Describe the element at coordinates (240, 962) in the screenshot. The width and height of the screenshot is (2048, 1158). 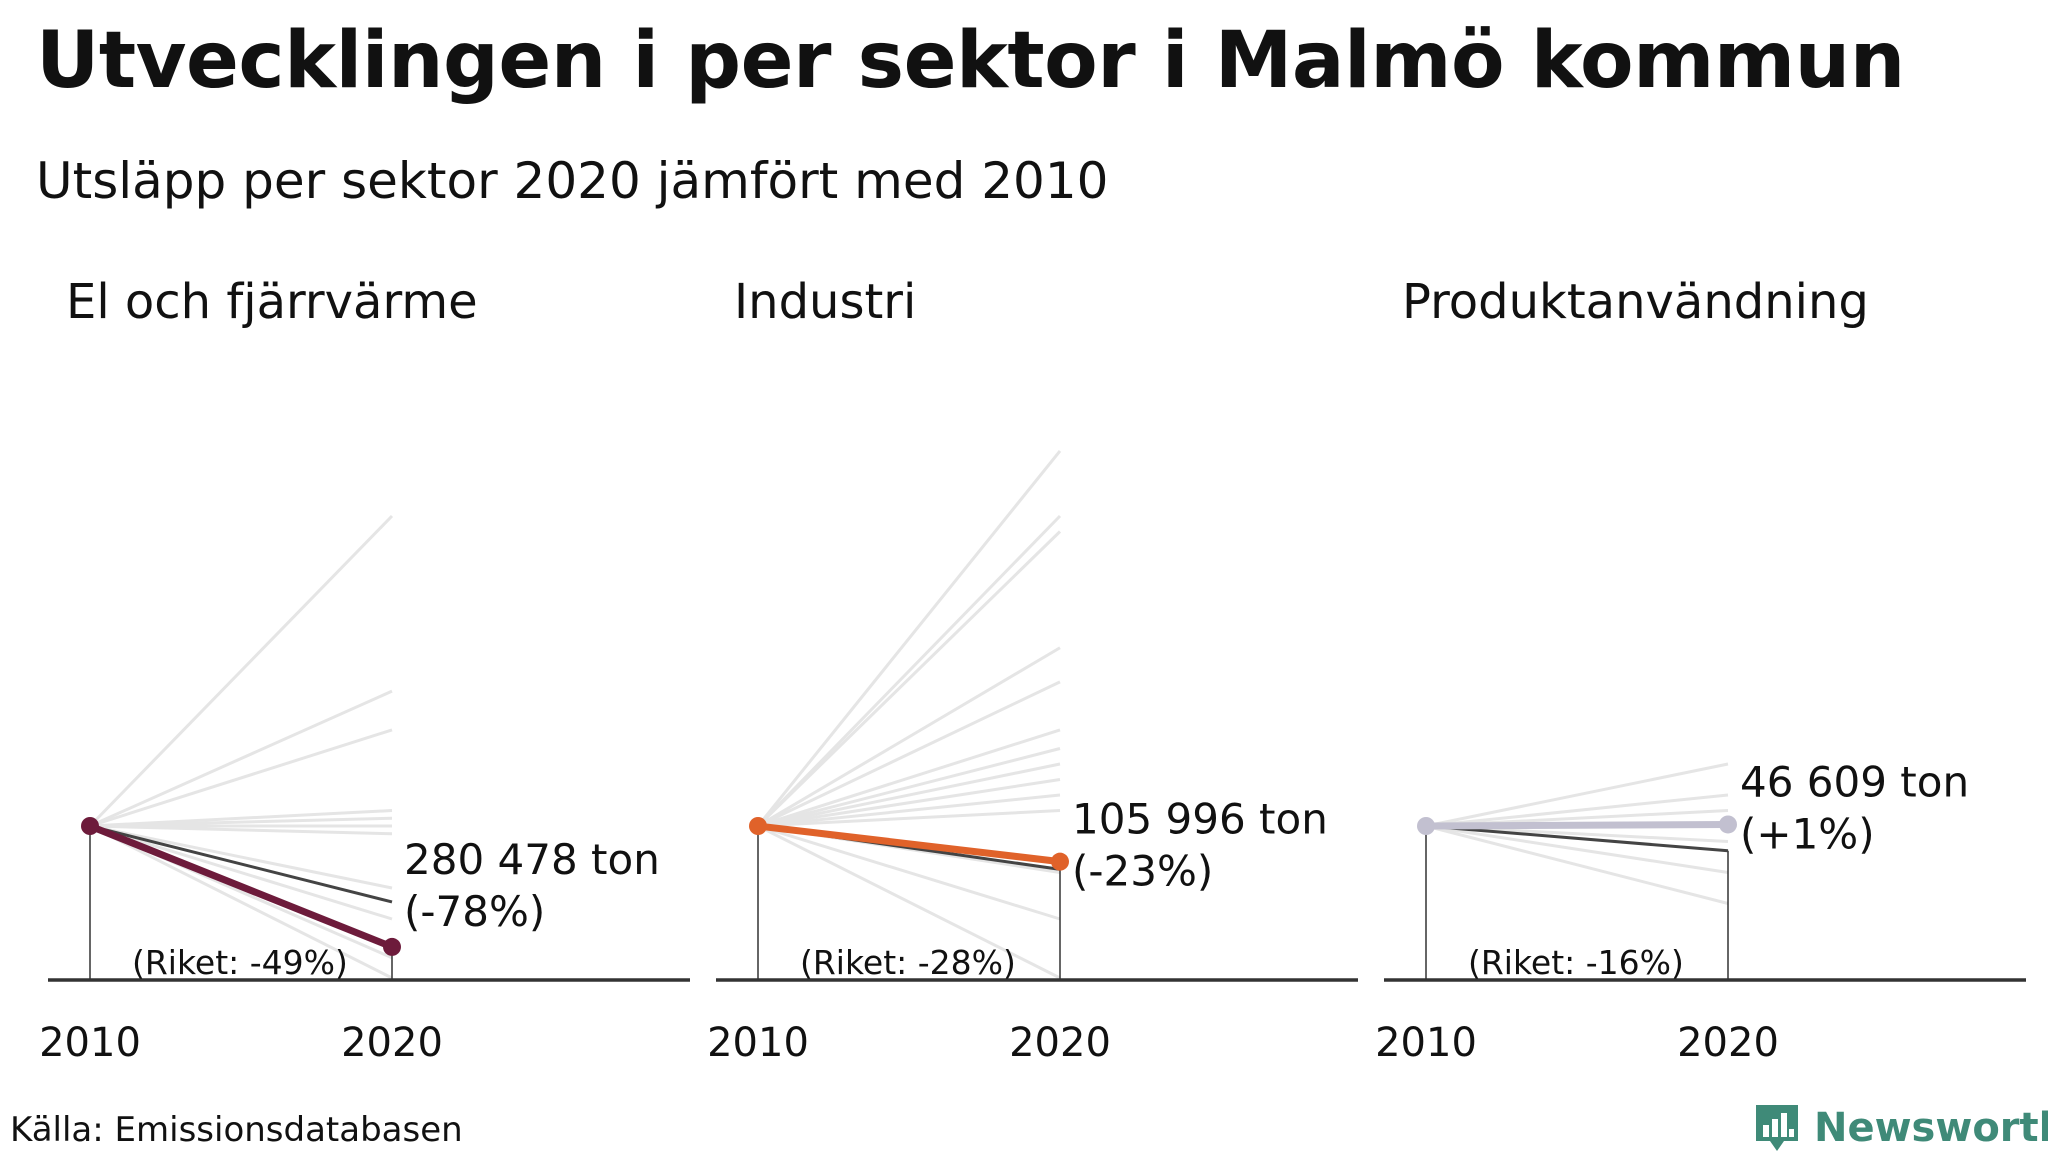
I see `riket-label: (Riket: -49%)` at that location.